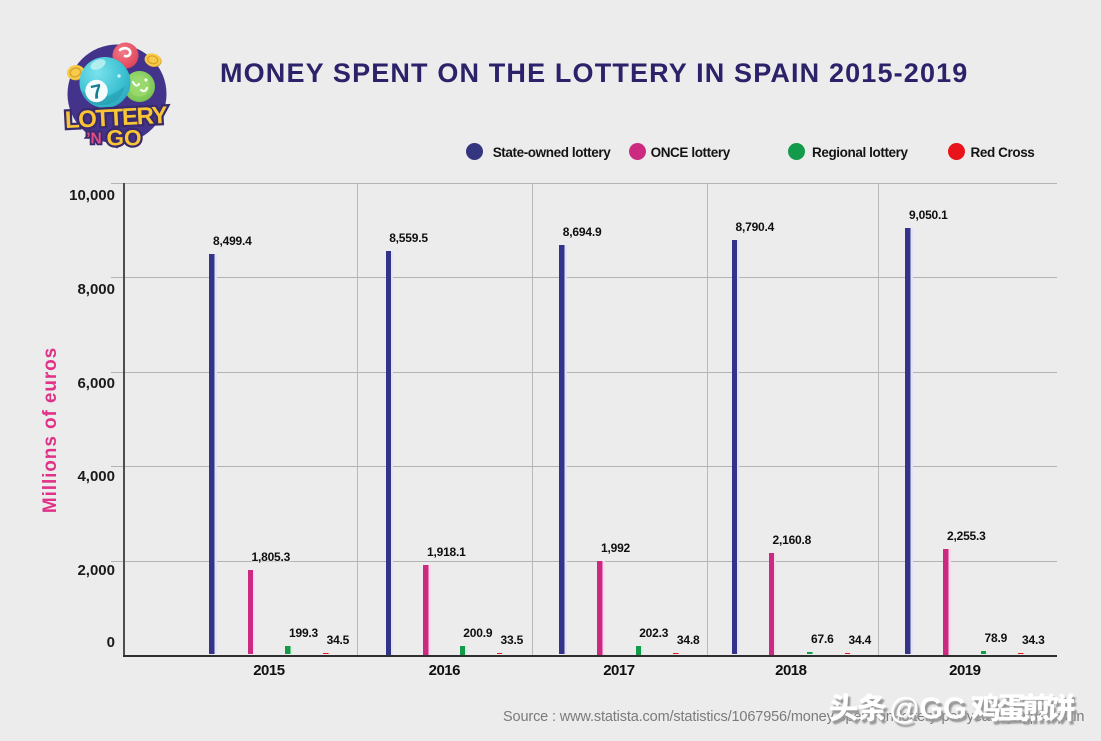 The width and height of the screenshot is (1101, 741). I want to click on svg-text: LOTTERY, so click(116, 118).